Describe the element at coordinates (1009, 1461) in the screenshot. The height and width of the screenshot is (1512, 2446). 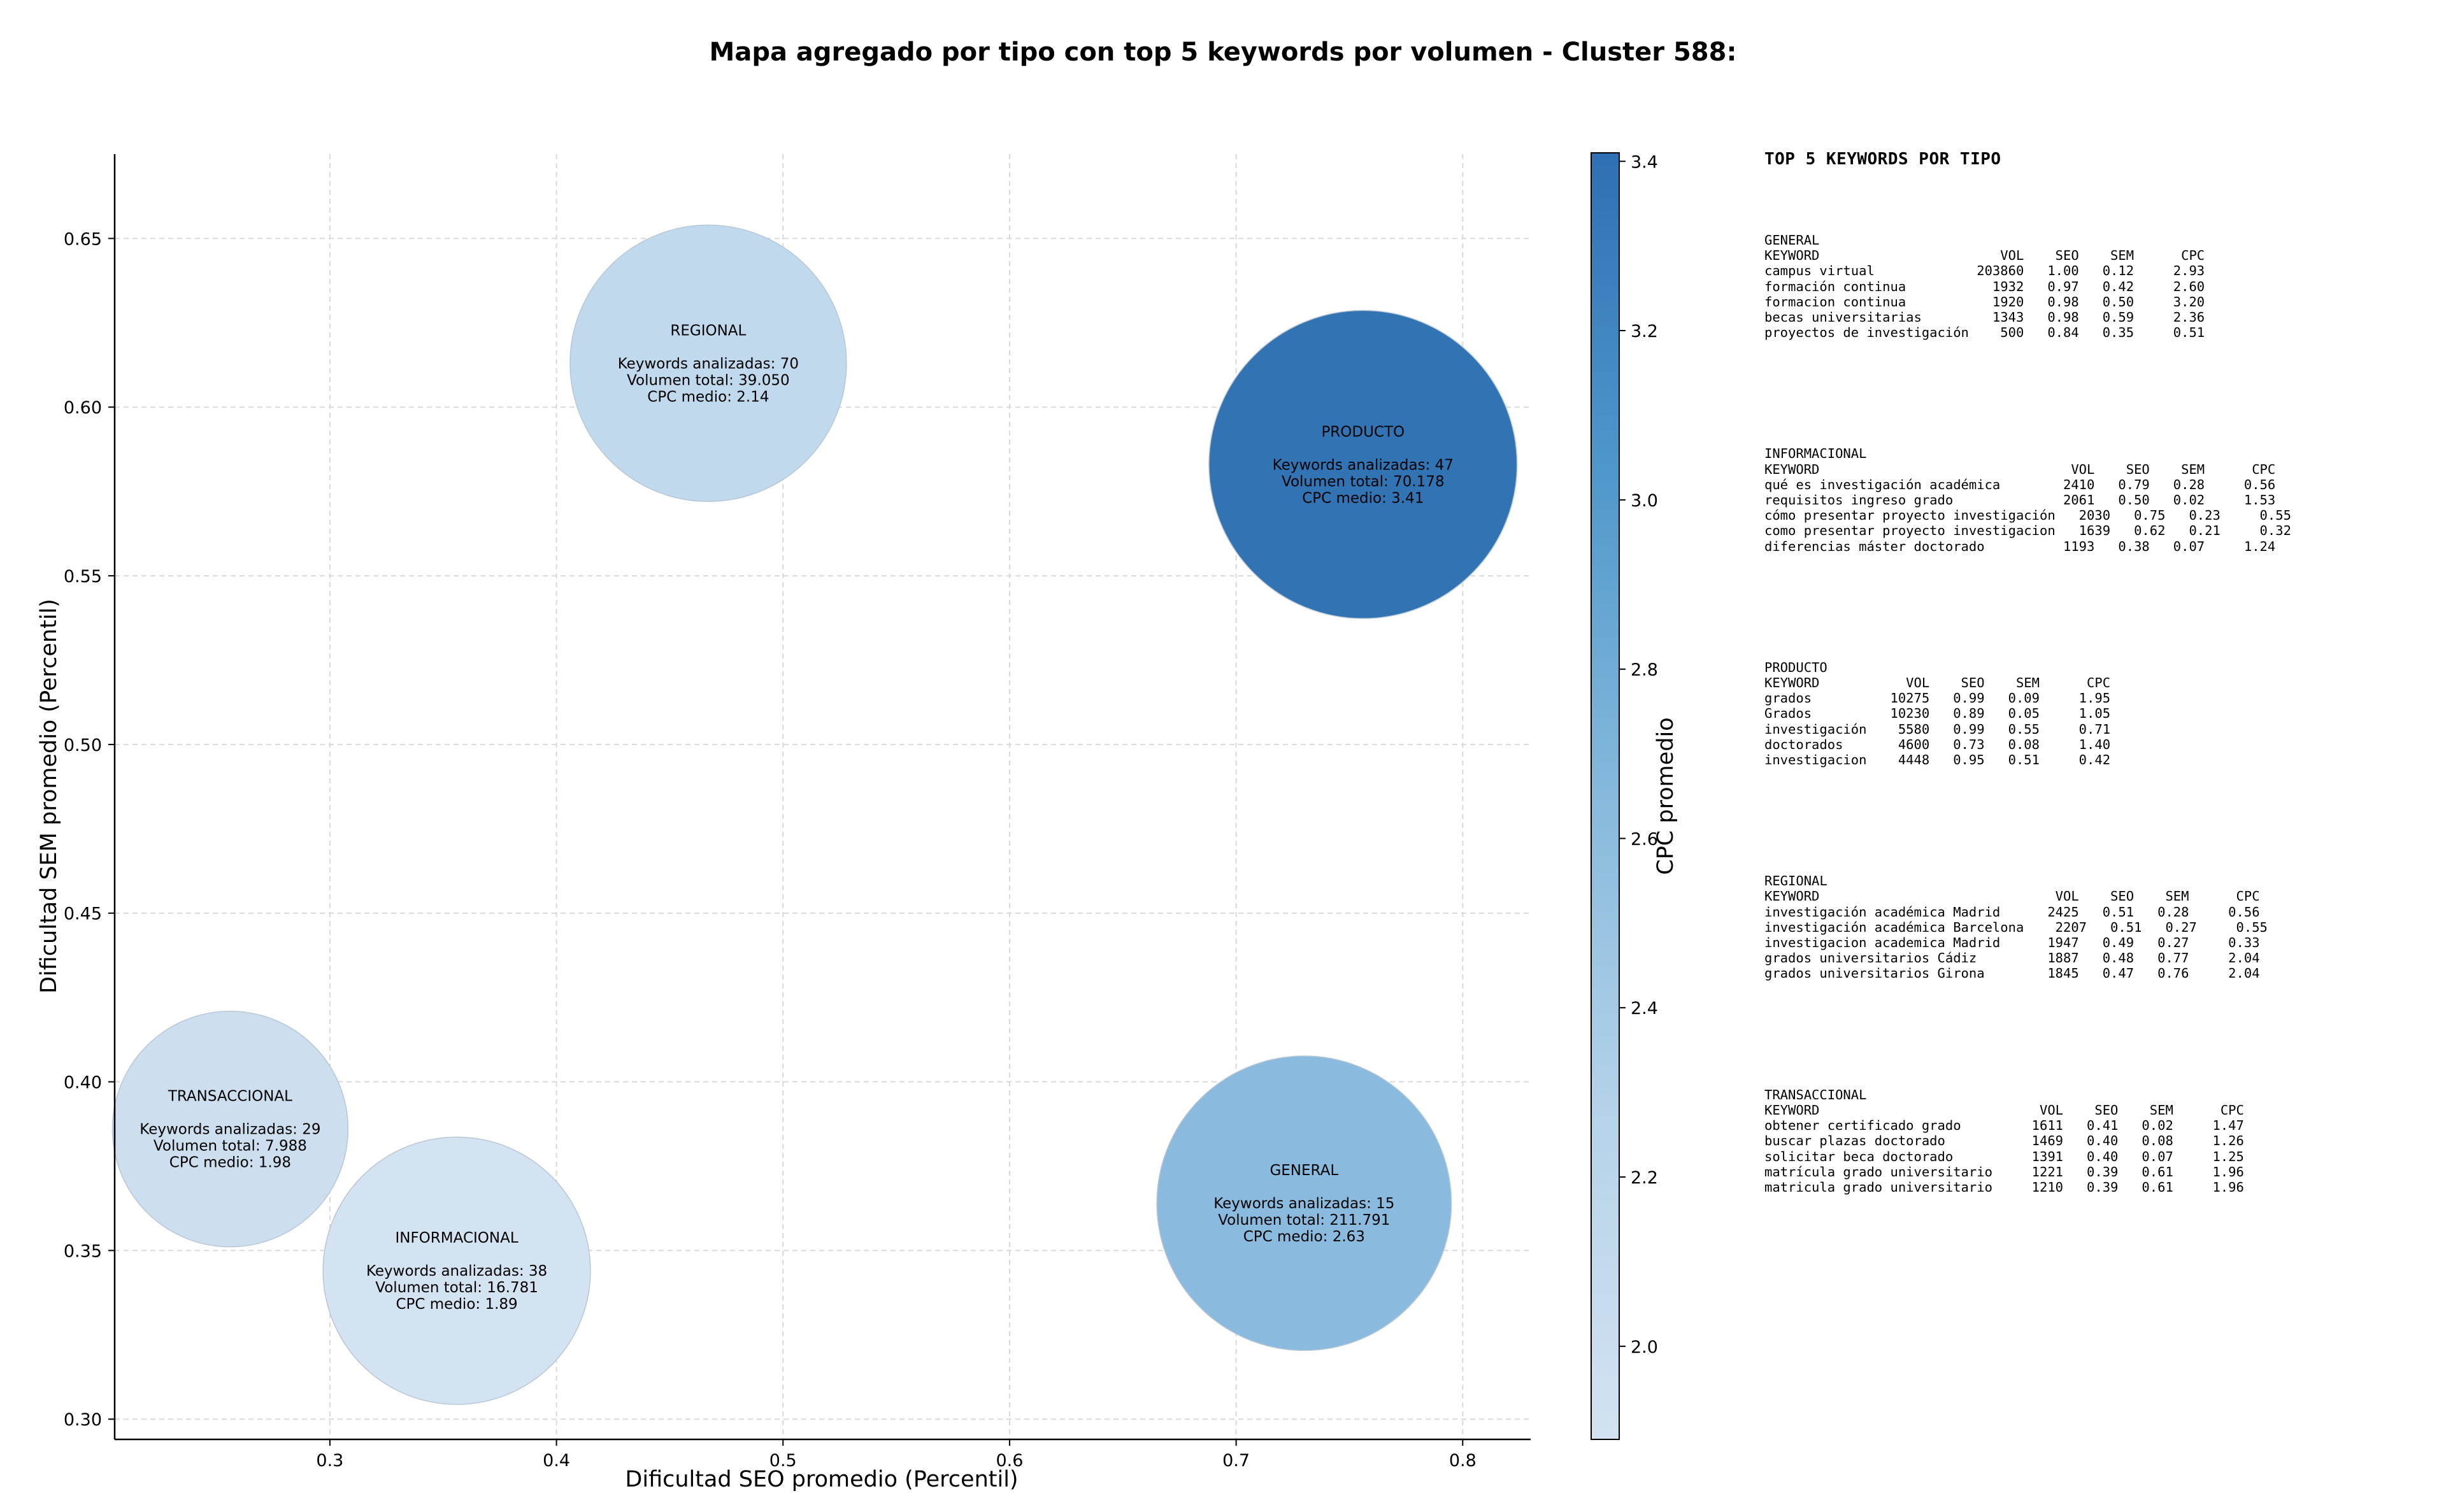
I see `x-tick-label: 0.6` at that location.